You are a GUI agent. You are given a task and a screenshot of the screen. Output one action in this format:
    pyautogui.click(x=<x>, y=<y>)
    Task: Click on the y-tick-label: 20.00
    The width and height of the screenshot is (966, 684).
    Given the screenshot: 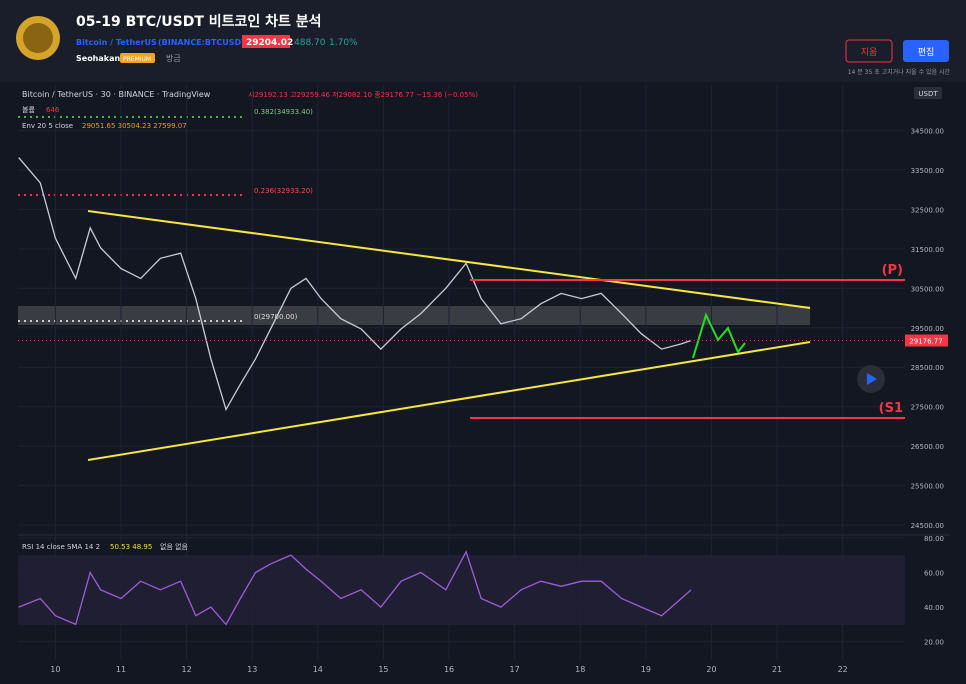 What is the action you would take?
    pyautogui.click(x=934, y=643)
    